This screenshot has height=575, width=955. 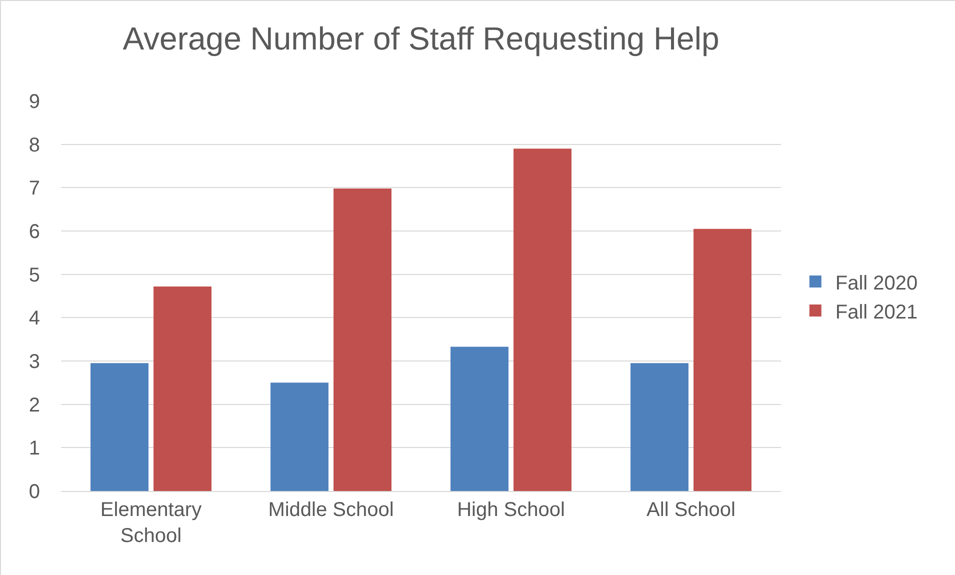 What do you see at coordinates (34, 362) in the screenshot?
I see `y-tick-label: 3` at bounding box center [34, 362].